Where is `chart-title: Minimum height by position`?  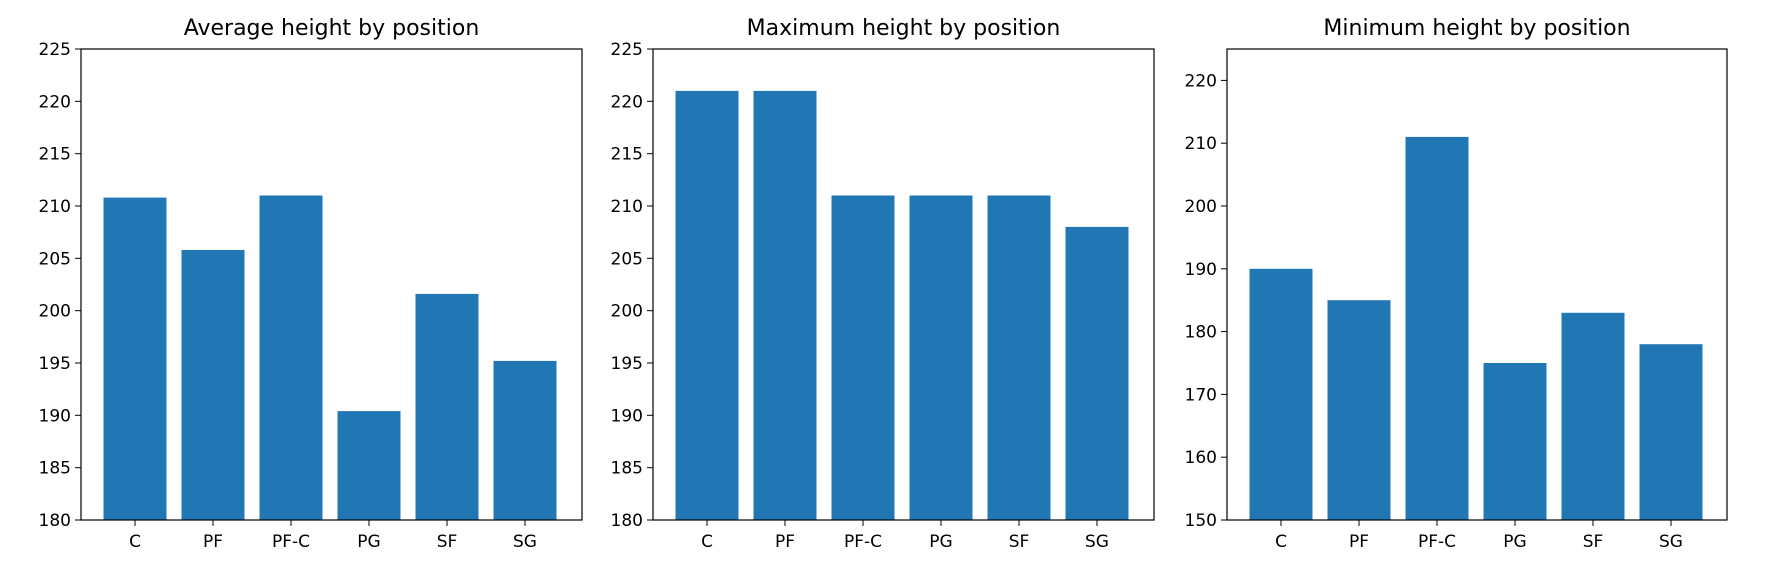 chart-title: Minimum height by position is located at coordinates (1476, 28).